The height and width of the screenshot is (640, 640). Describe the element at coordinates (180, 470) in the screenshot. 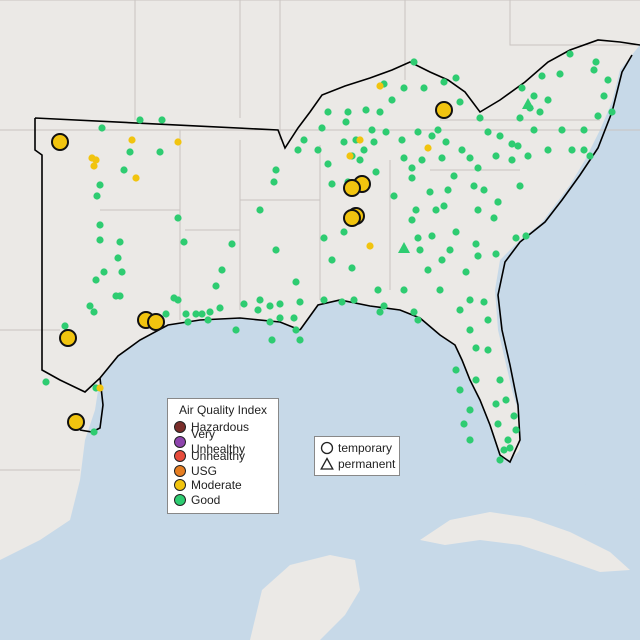

I see `usg-swatch` at that location.